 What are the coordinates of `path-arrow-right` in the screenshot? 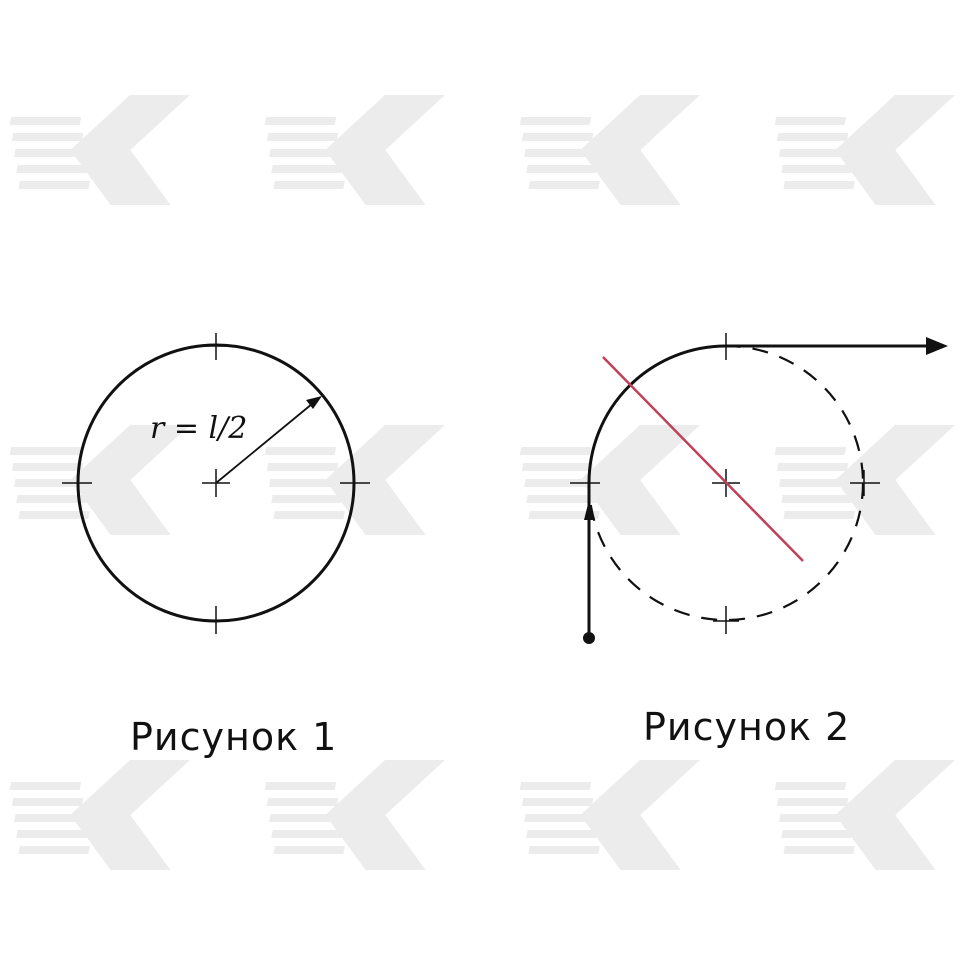 It's located at (937, 346).